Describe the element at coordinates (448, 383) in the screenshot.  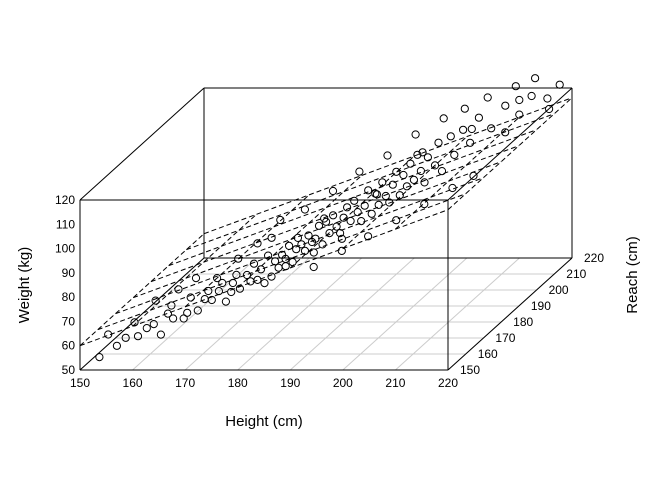
I see `x-tick-label: 220` at that location.